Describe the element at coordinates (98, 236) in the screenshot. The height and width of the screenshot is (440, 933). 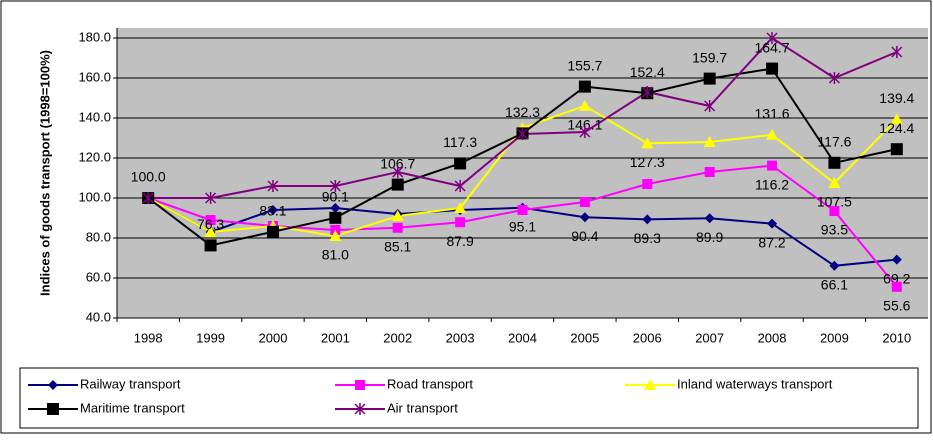
I see `y-tick-label: 80.0` at that location.